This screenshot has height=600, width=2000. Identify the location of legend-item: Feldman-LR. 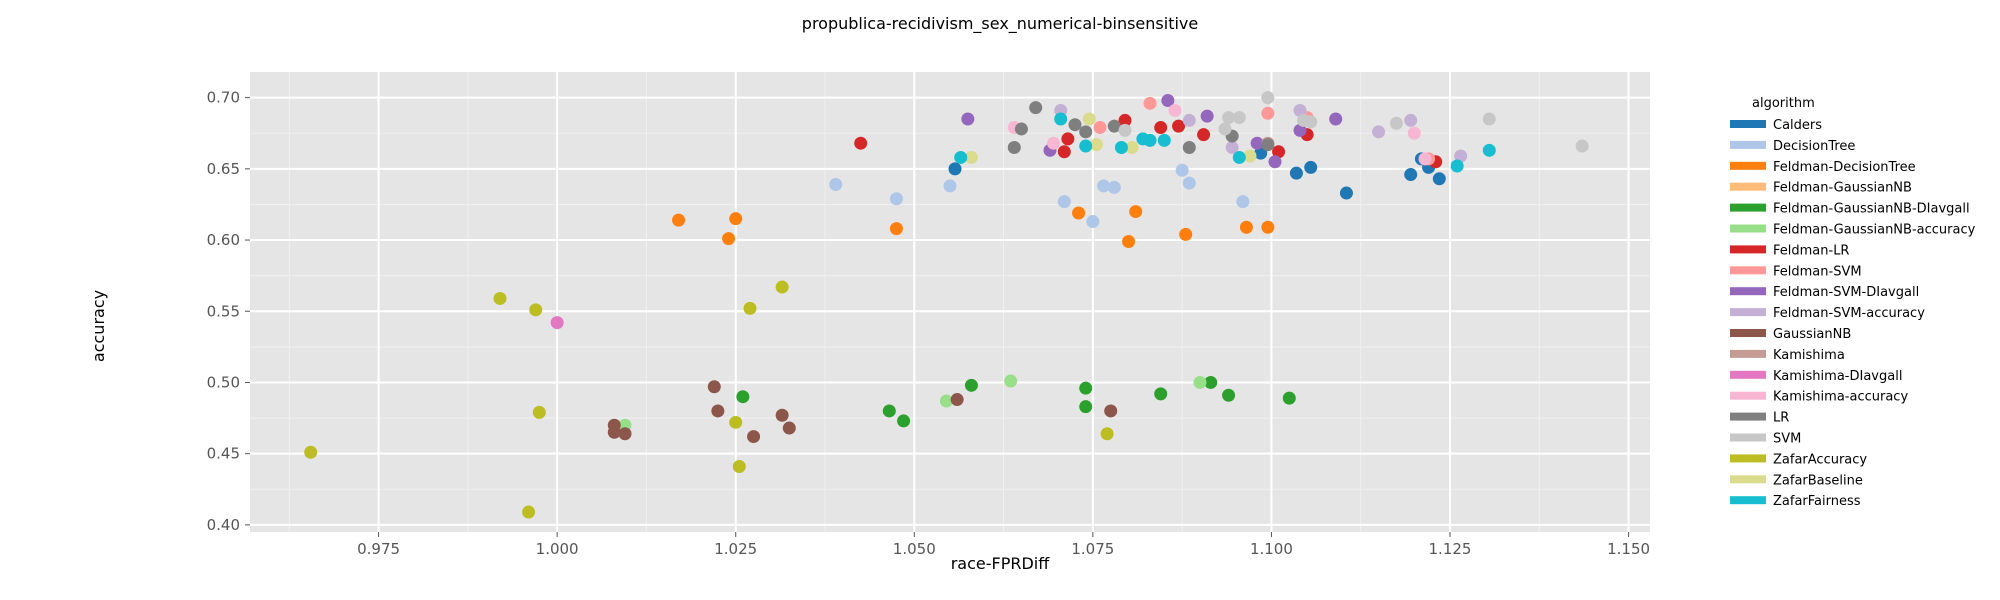
(1789, 250).